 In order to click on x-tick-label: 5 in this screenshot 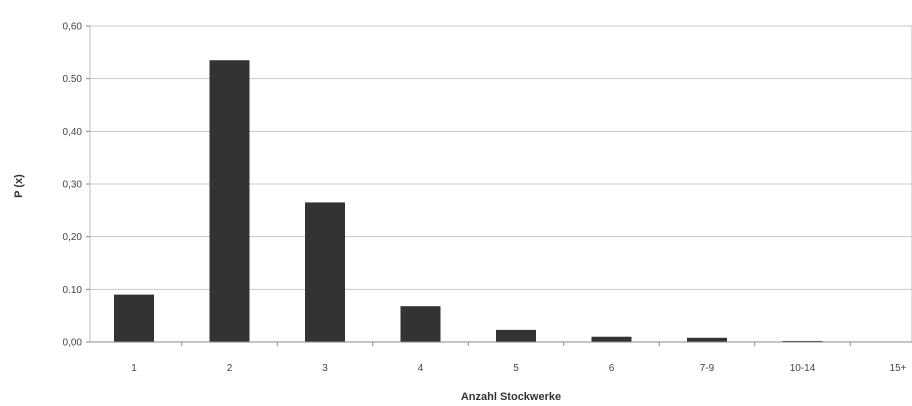, I will do `click(516, 368)`.